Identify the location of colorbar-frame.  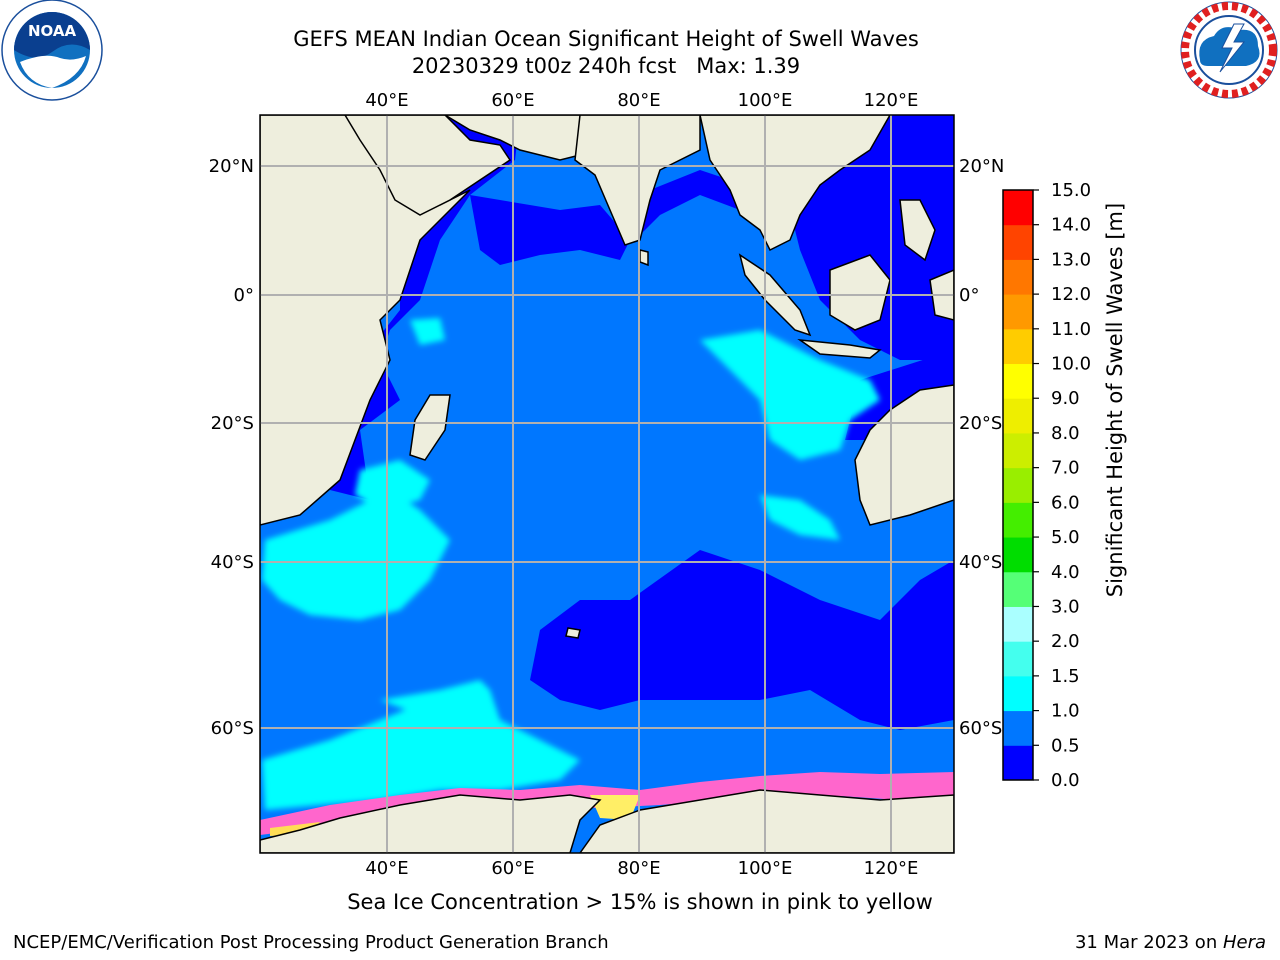
(1018, 485).